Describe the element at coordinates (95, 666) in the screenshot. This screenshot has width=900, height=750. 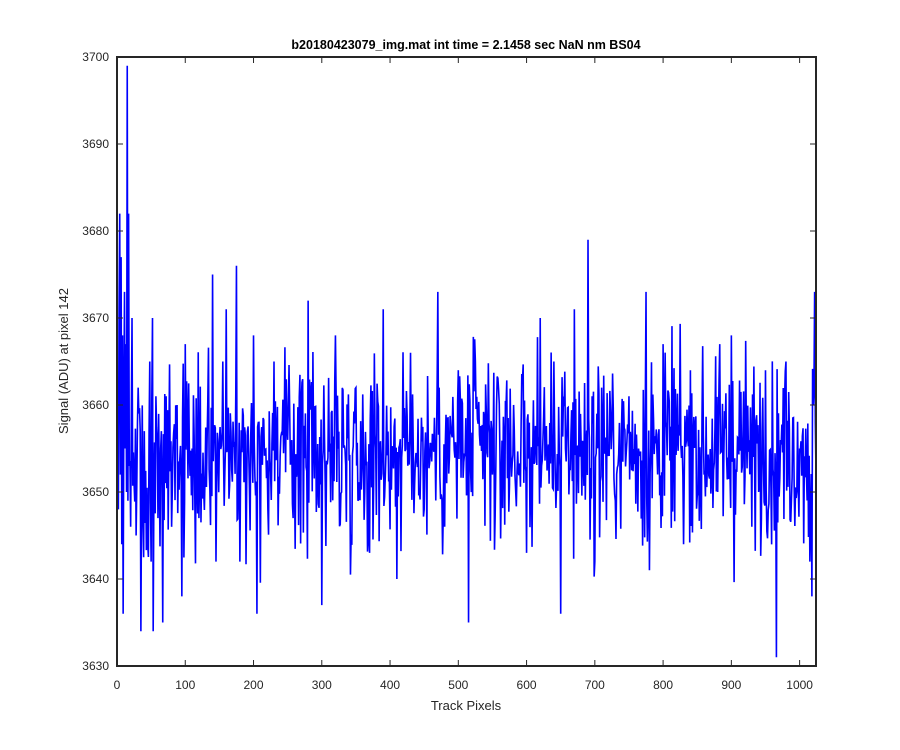
I see `y-tick-label: 3630` at that location.